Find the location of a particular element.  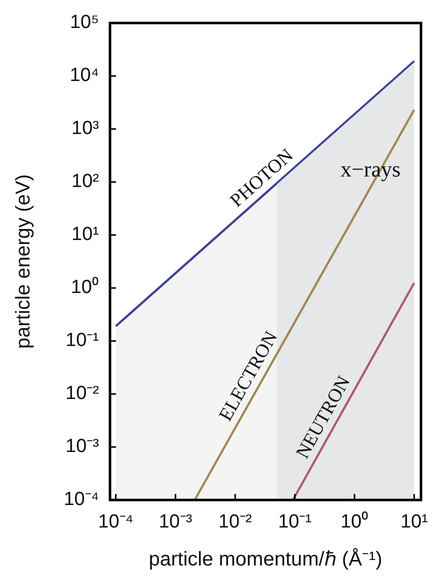

x-axis-title: particle momentum/ℏ (Å⁻¹) is located at coordinates (265, 559).